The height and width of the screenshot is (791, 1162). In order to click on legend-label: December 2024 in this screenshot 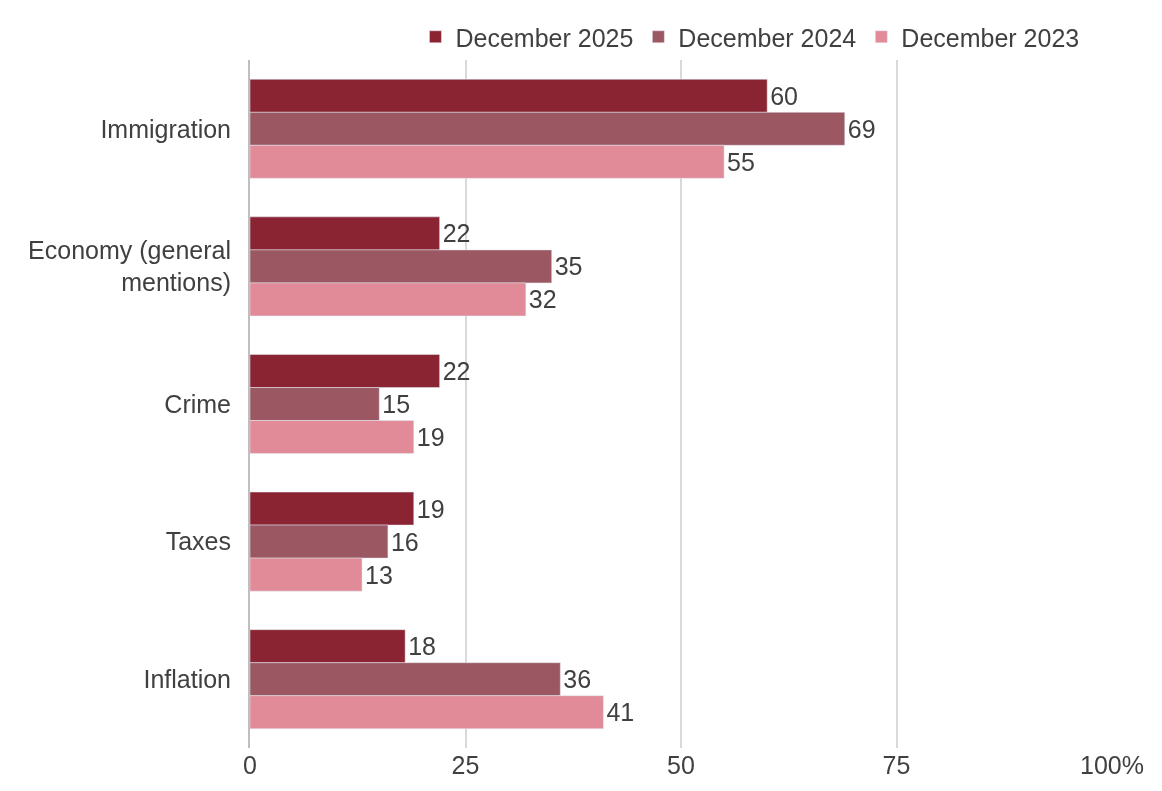, I will do `click(767, 37)`.